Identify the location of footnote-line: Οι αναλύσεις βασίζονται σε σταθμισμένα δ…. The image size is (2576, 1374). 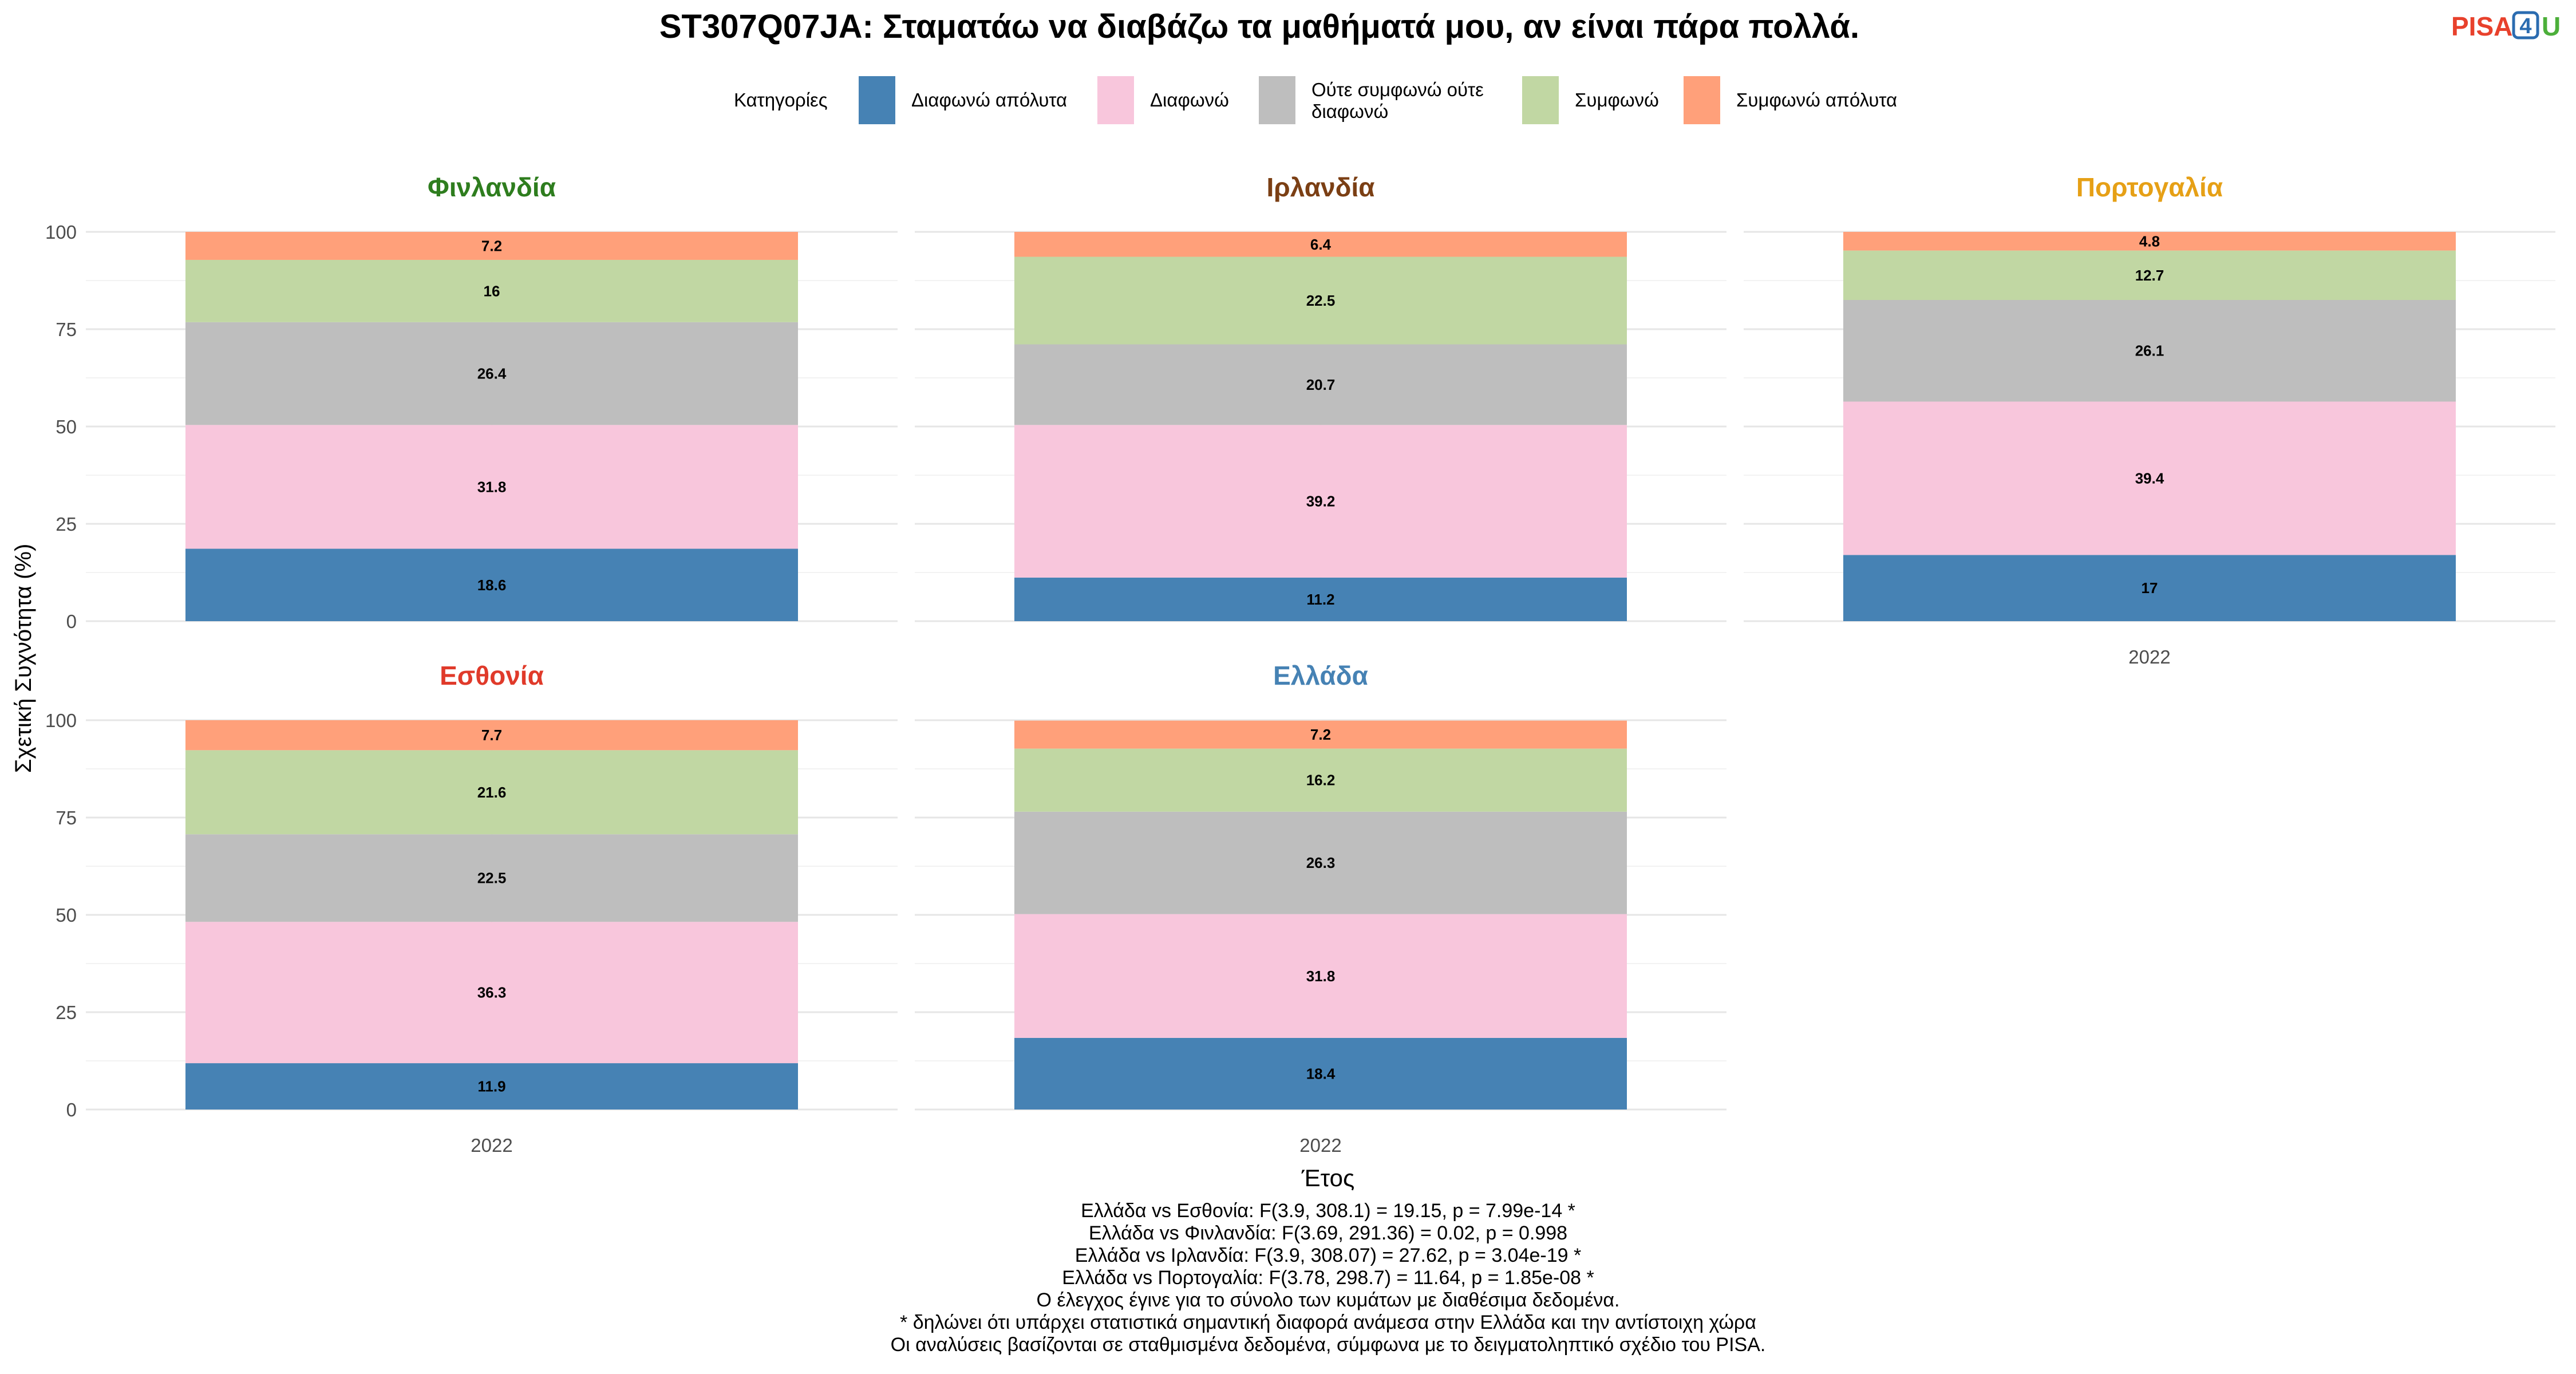
(1328, 1345).